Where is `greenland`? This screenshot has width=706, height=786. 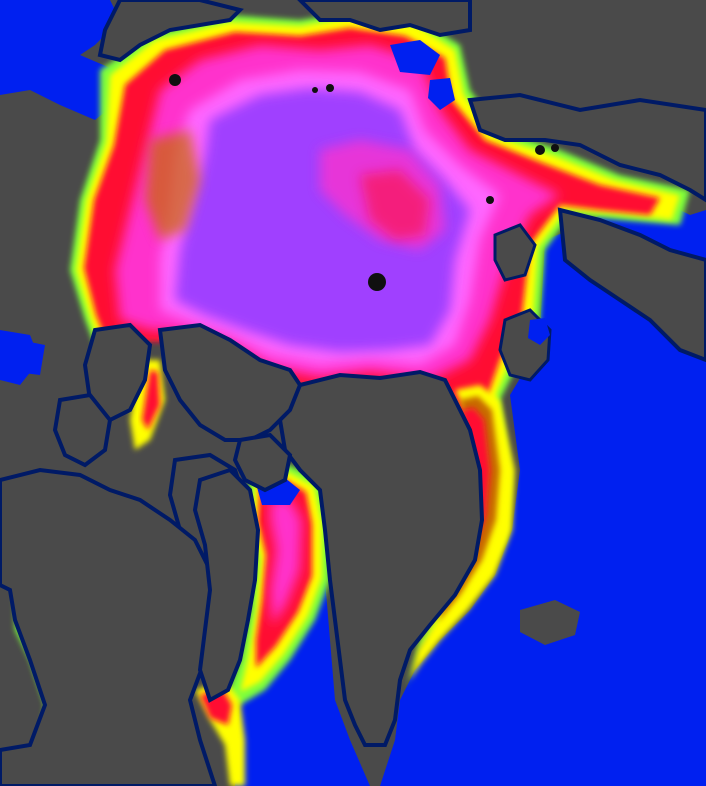
greenland is located at coordinates (381, 558).